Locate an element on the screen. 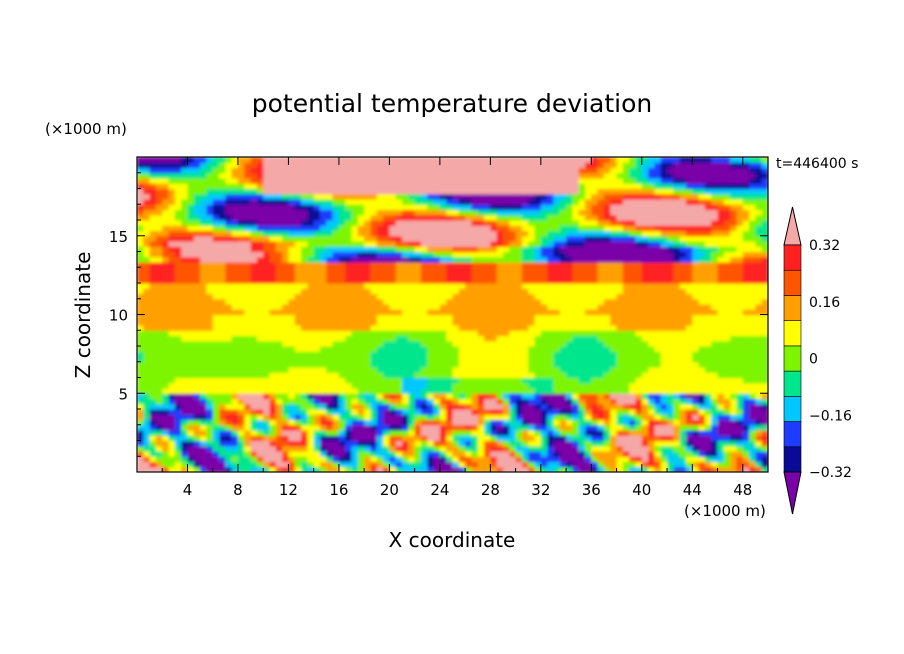 The height and width of the screenshot is (654, 904). colorbar-tick-label: 0 is located at coordinates (813, 360).